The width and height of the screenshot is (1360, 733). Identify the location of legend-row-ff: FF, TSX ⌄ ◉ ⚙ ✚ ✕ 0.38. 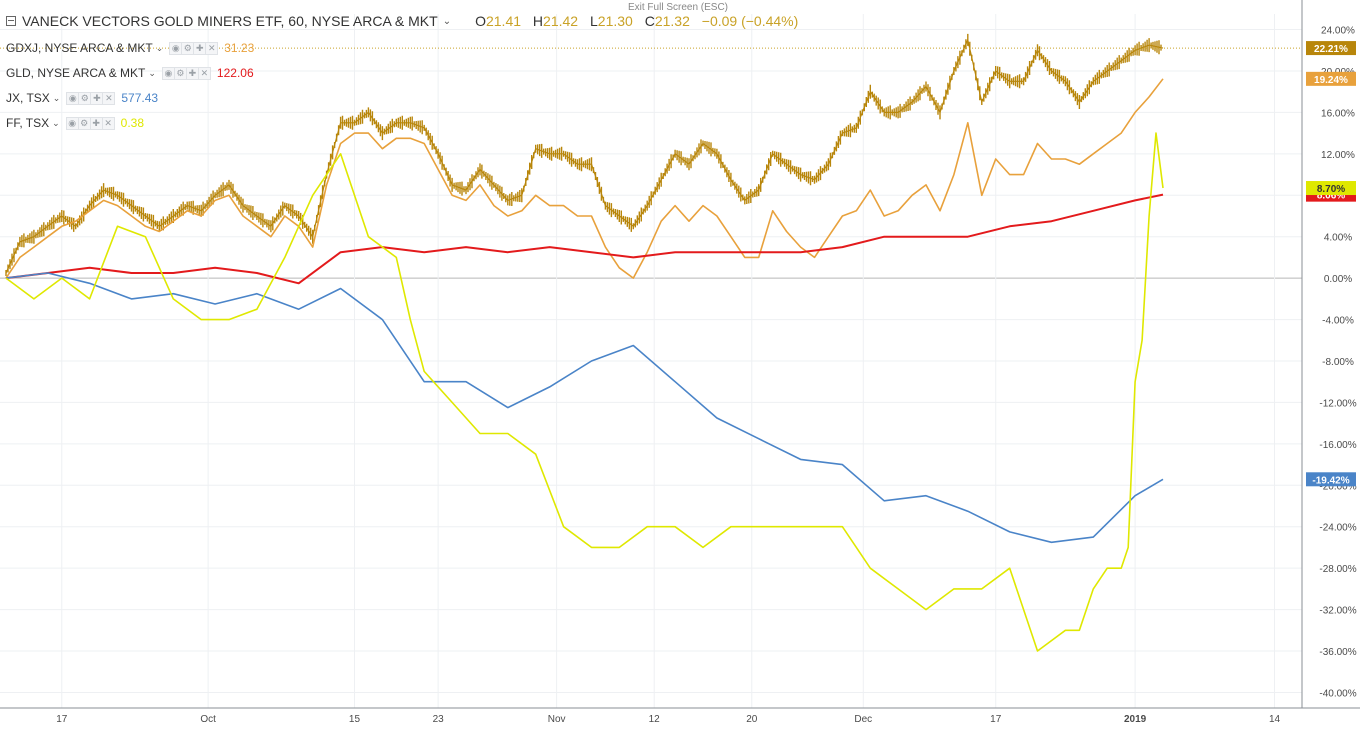
(75, 123).